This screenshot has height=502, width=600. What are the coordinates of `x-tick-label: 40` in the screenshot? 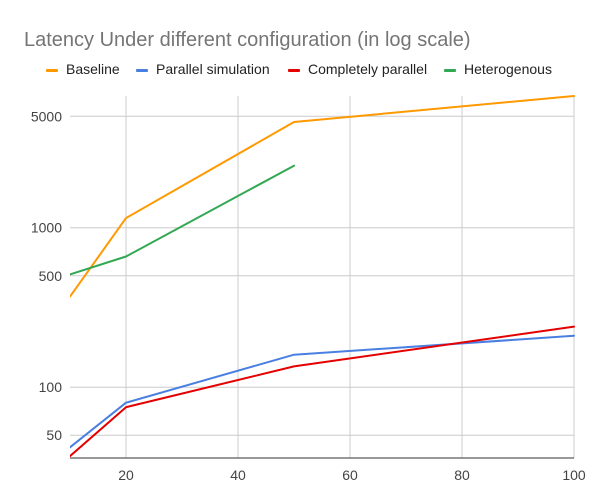 It's located at (238, 475).